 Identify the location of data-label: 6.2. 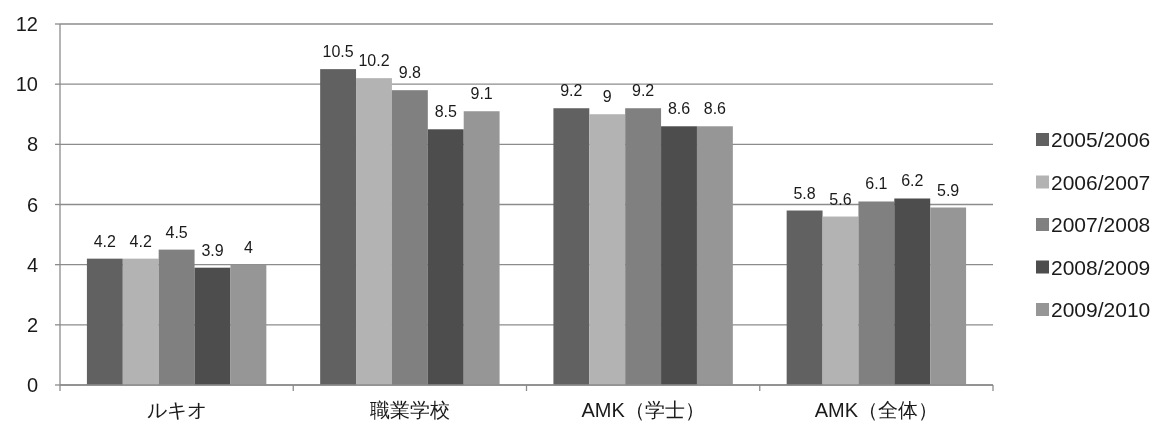
(912, 181).